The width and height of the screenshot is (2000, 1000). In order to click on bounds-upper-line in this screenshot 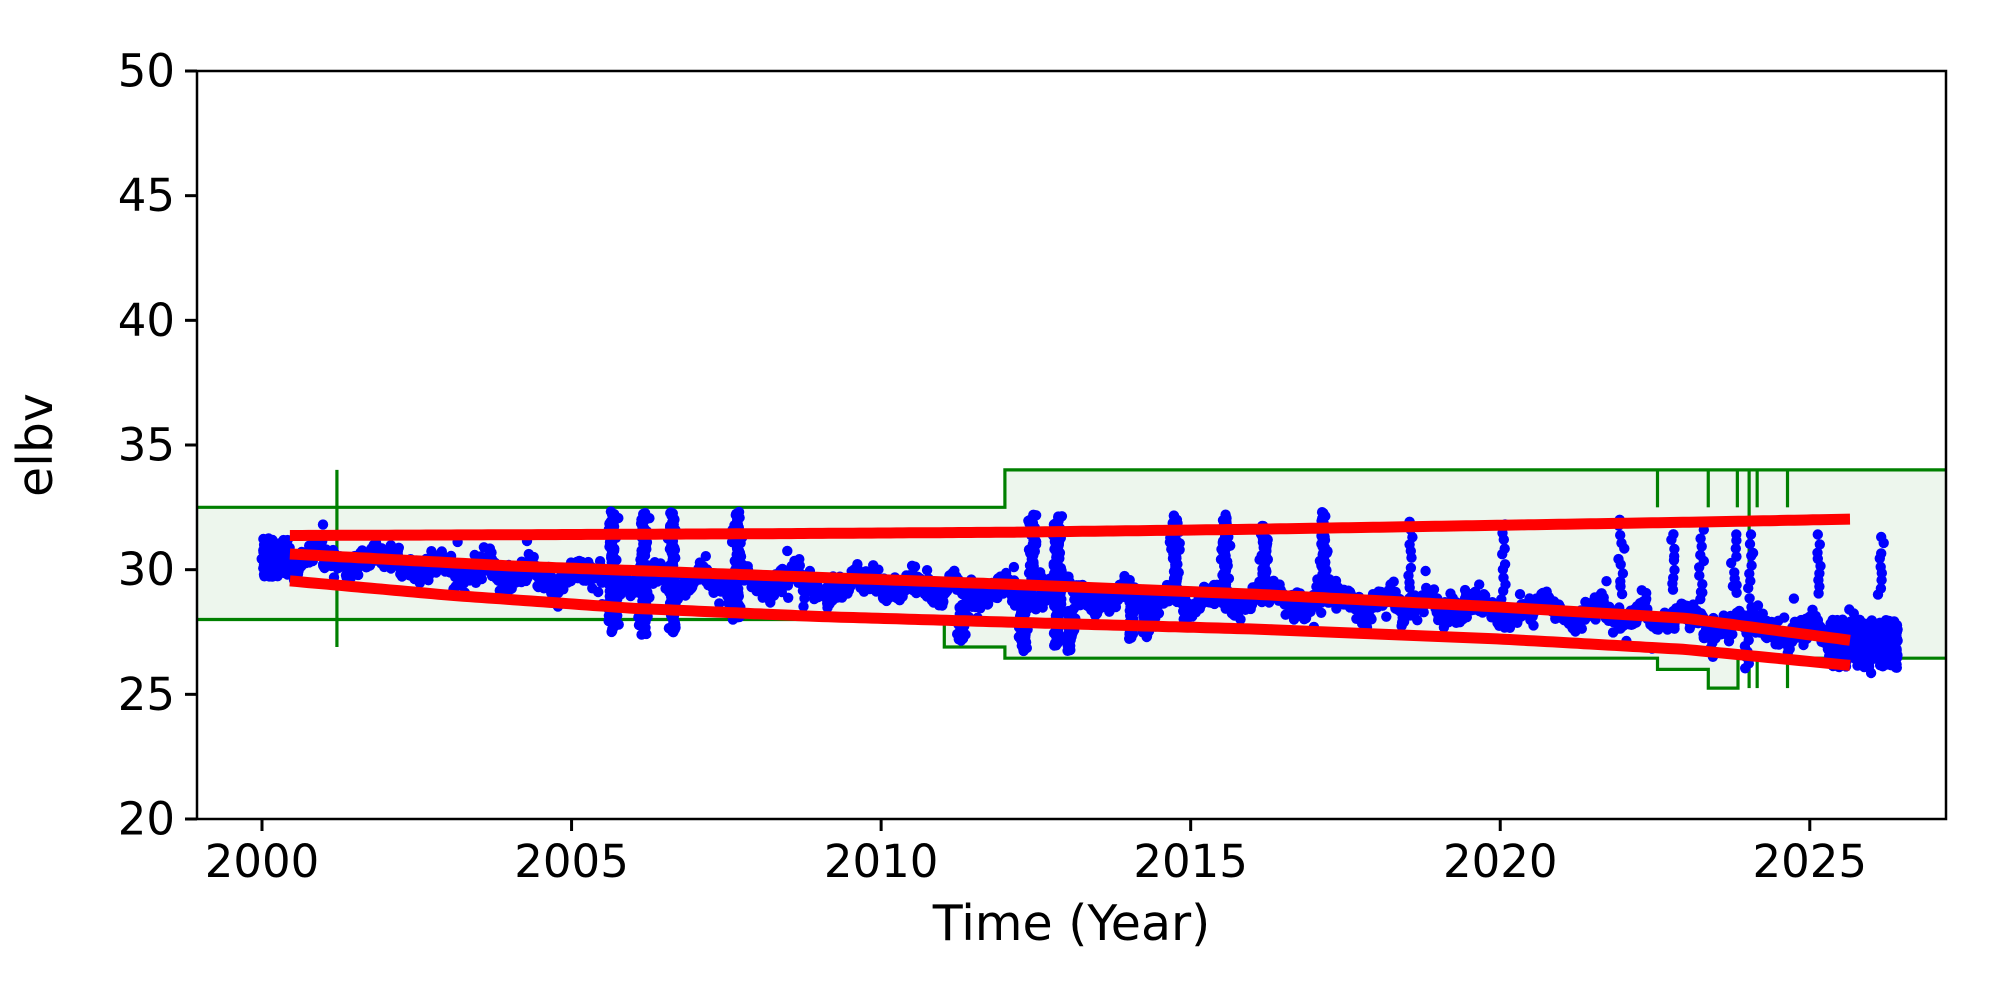, I will do `click(1071, 488)`.